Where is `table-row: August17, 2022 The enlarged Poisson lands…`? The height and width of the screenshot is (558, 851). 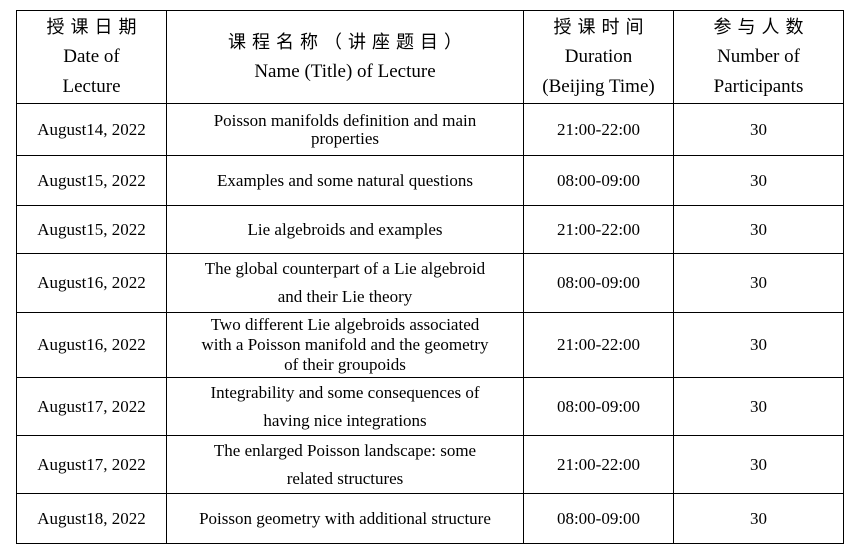
table-row: August17, 2022 The enlarged Poisson lands… is located at coordinates (430, 464).